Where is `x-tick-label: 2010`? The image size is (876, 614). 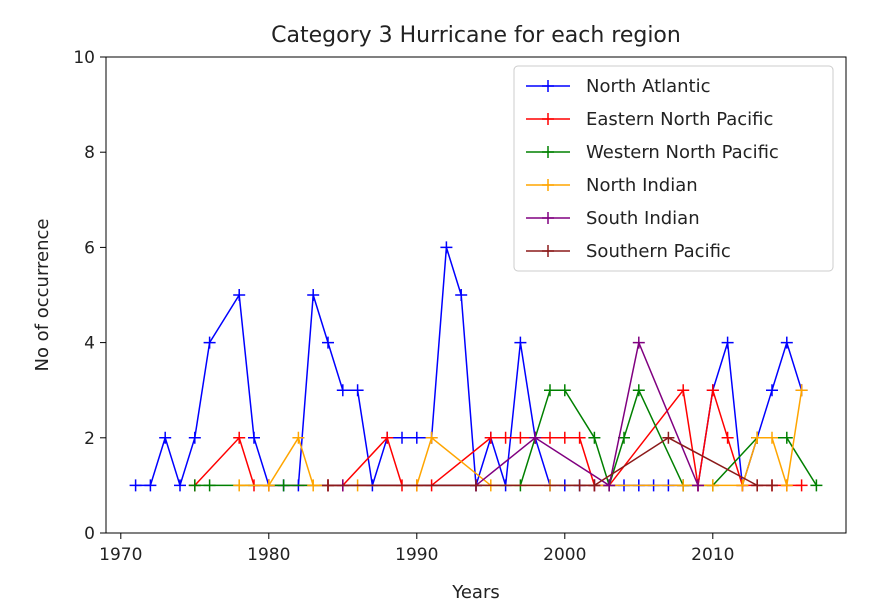
x-tick-label: 2010 is located at coordinates (712, 555).